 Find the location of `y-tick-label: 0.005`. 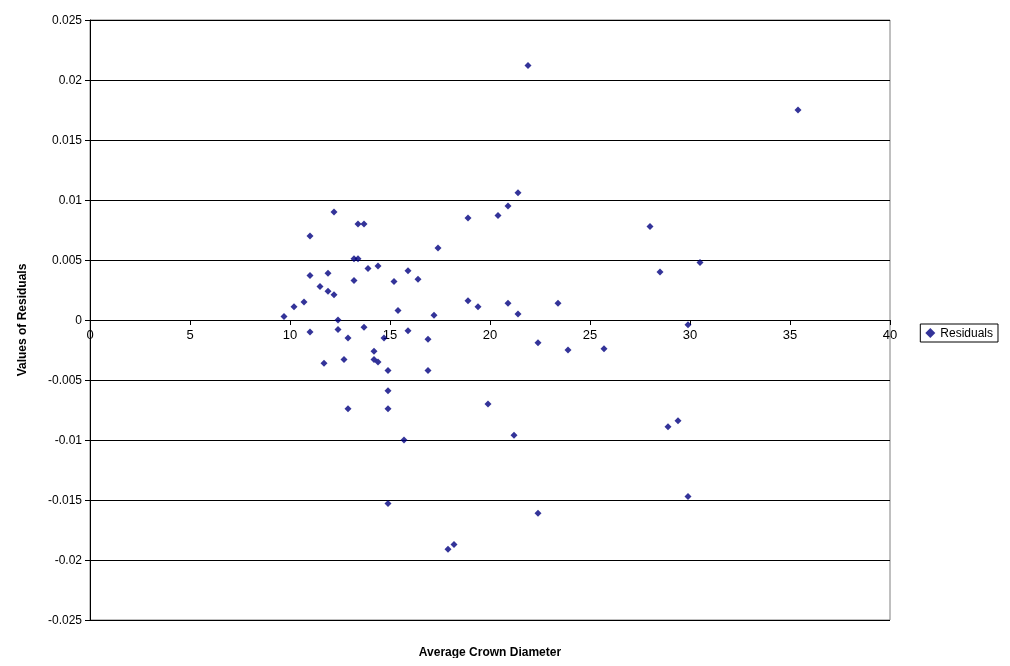

y-tick-label: 0.005 is located at coordinates (67, 260).